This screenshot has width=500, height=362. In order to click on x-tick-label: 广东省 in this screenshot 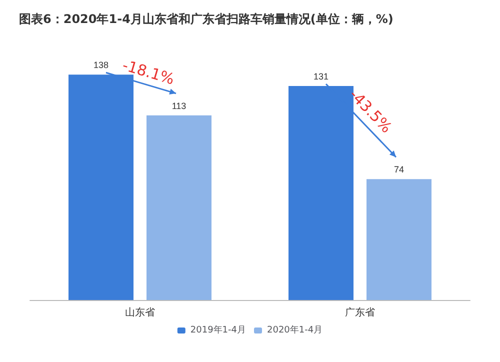, I will do `click(360, 312)`.